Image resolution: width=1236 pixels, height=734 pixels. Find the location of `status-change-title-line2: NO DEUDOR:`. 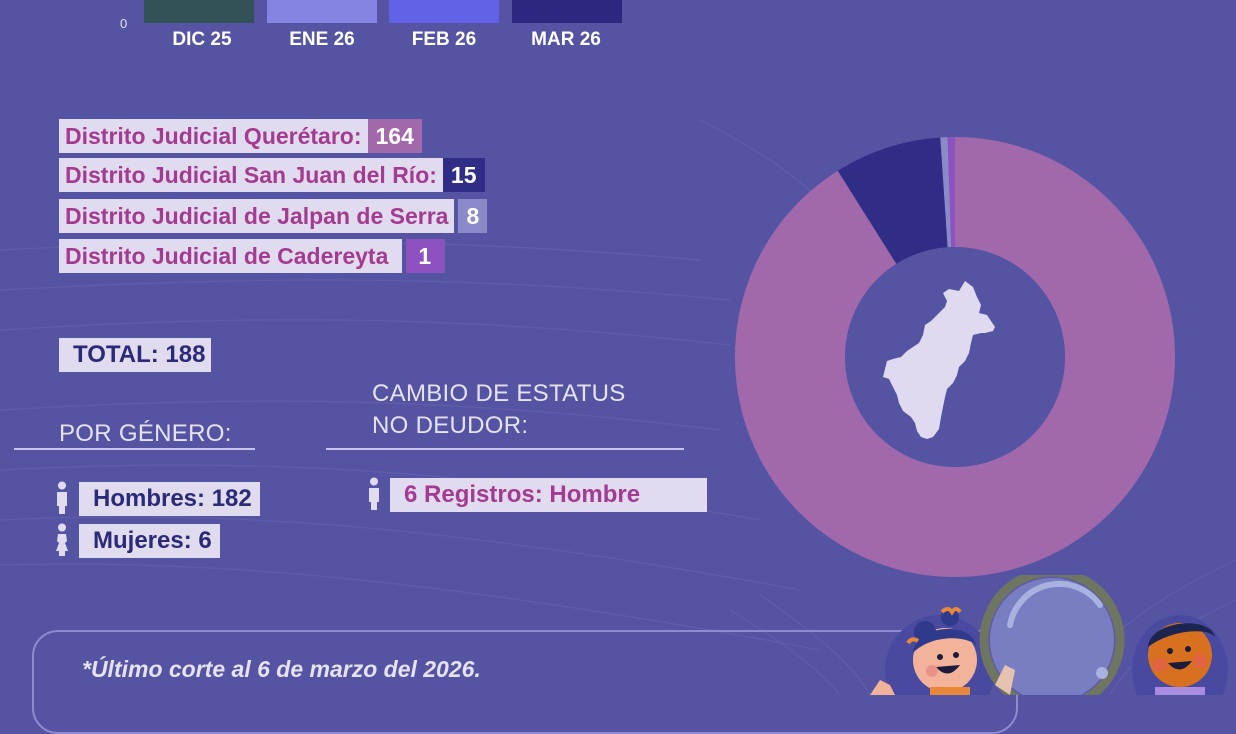

status-change-title-line2: NO DEUDOR: is located at coordinates (450, 425).